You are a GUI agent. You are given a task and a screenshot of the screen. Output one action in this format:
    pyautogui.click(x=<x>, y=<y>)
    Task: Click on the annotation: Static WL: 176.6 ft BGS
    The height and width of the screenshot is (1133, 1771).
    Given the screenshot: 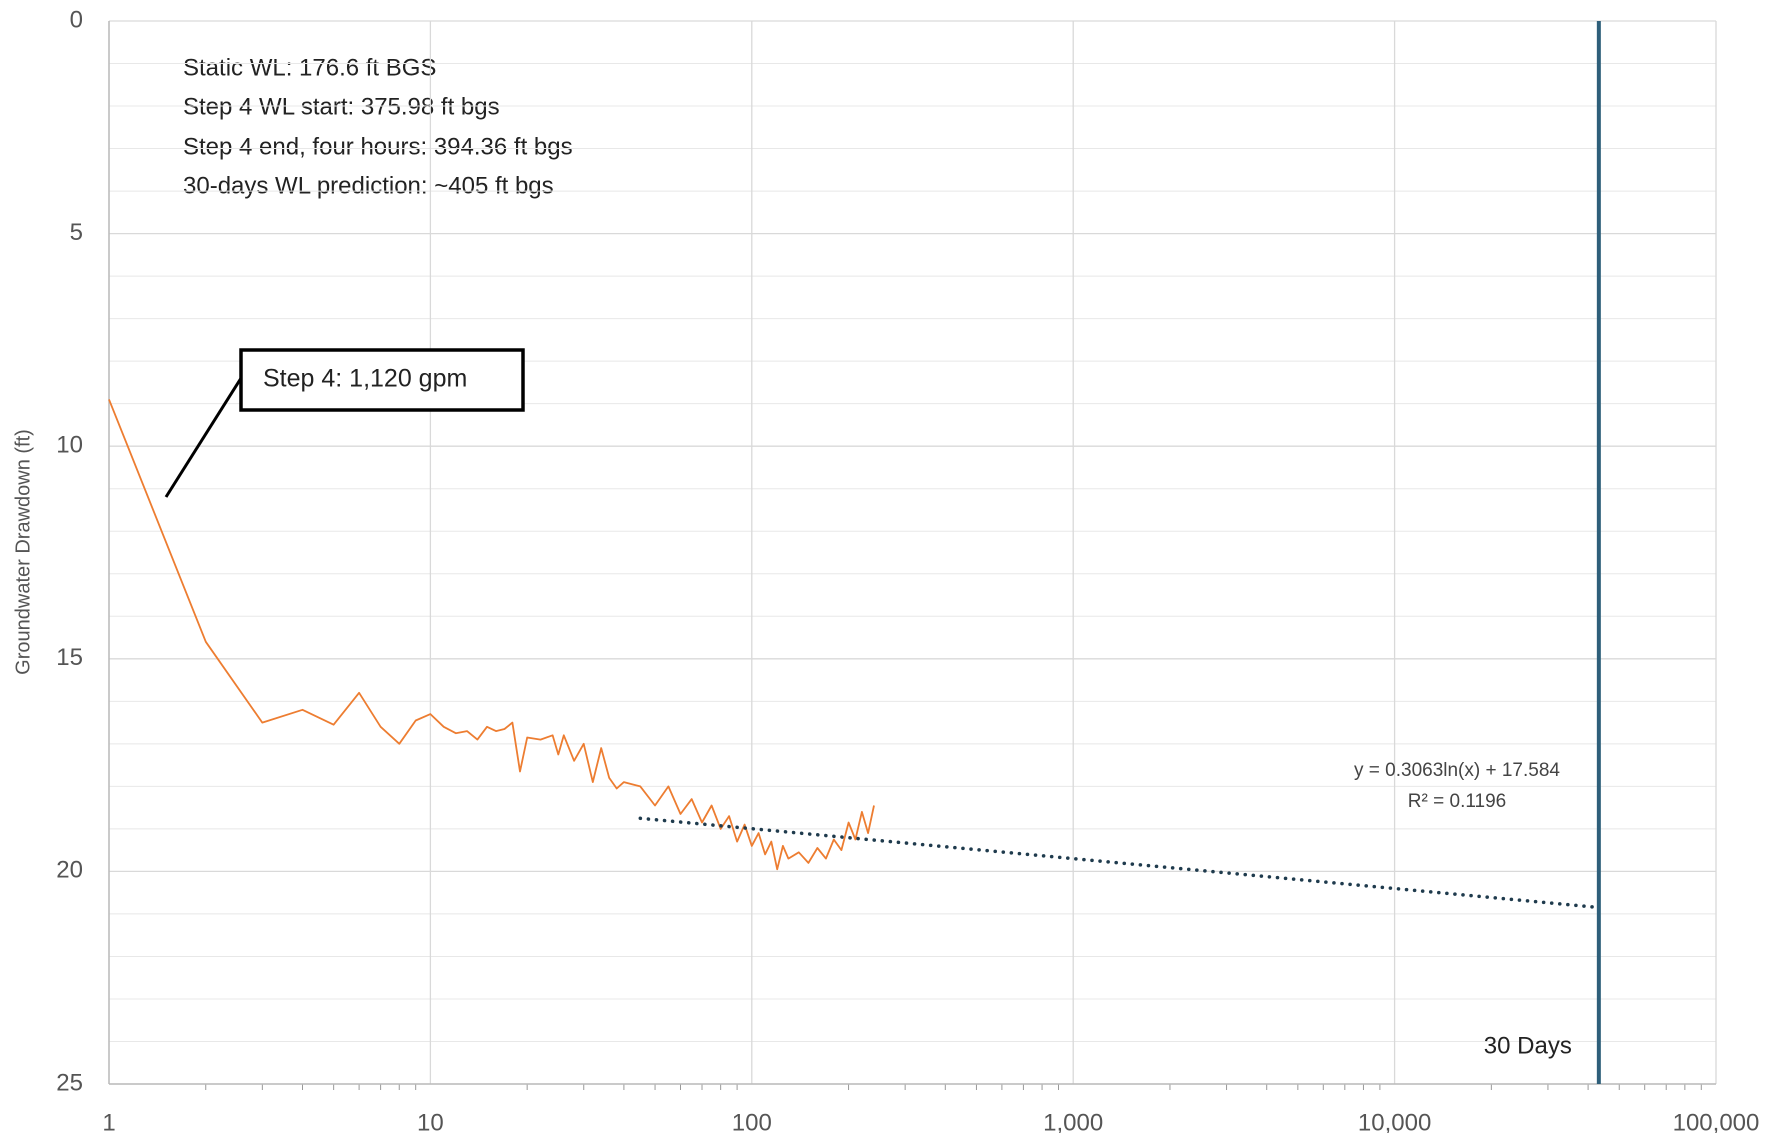 What is the action you would take?
    pyautogui.click(x=309, y=67)
    